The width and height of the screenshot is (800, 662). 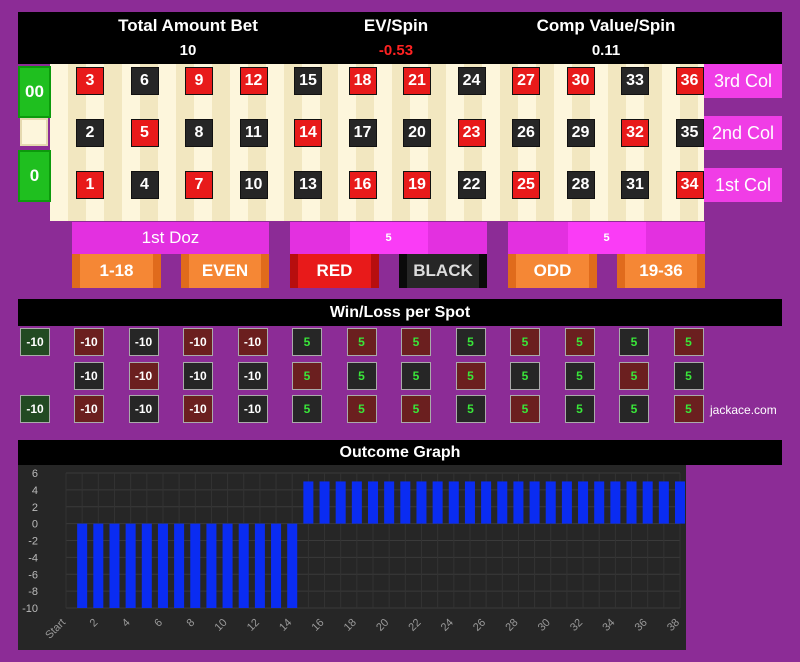 I want to click on number-35: 35, so click(x=689, y=133).